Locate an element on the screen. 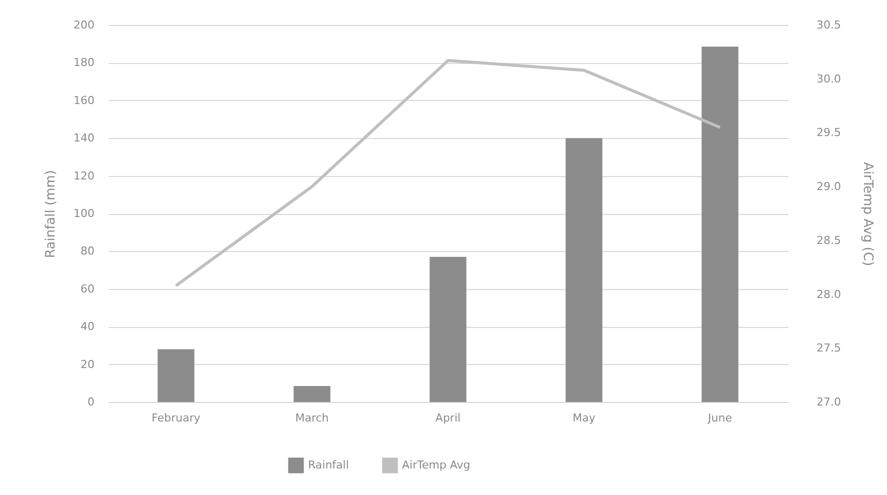 The height and width of the screenshot is (495, 887). x-tick-label: June is located at coordinates (719, 418).